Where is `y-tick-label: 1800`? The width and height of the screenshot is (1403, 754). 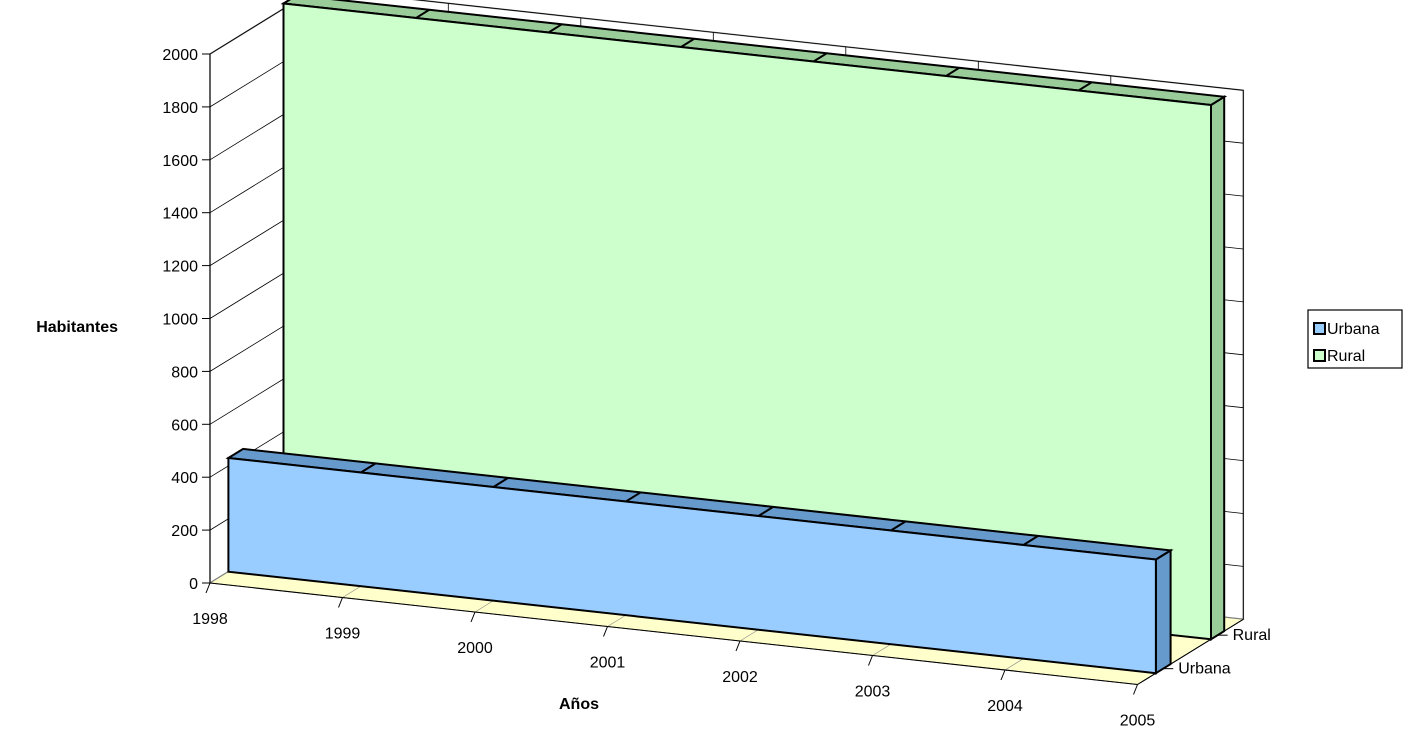
y-tick-label: 1800 is located at coordinates (180, 108).